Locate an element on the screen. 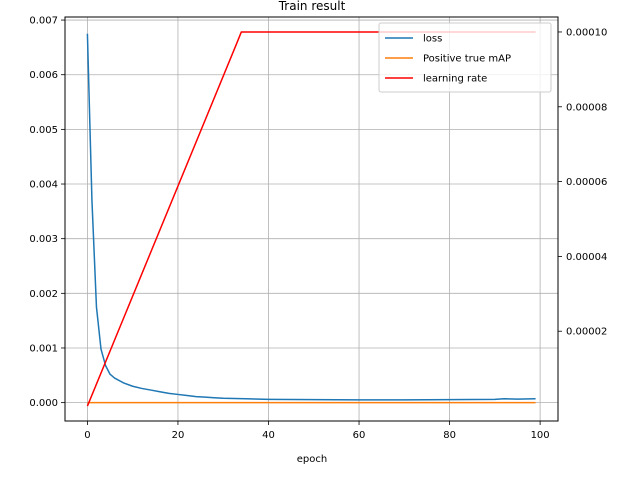 The image size is (640, 480). left-y-tick-label: 0.004 is located at coordinates (43, 185).